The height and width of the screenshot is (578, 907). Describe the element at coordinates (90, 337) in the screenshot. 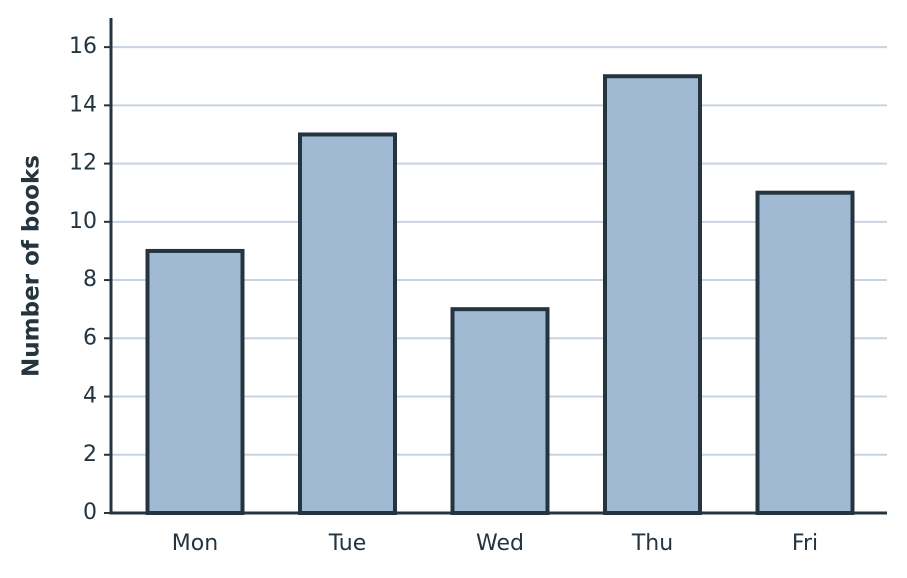

I see `y-tick-label: 6` at that location.